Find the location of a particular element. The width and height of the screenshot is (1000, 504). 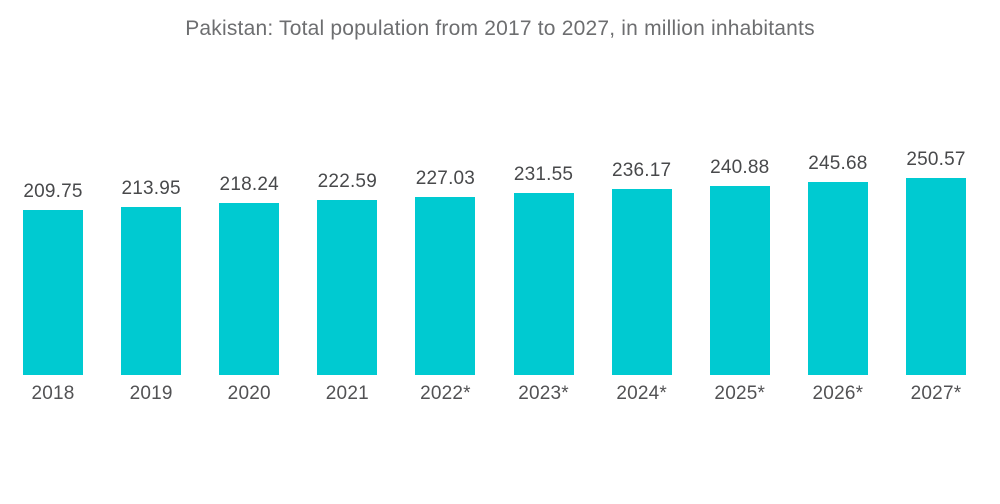

bar-column: 222.59 is located at coordinates (347, 273).